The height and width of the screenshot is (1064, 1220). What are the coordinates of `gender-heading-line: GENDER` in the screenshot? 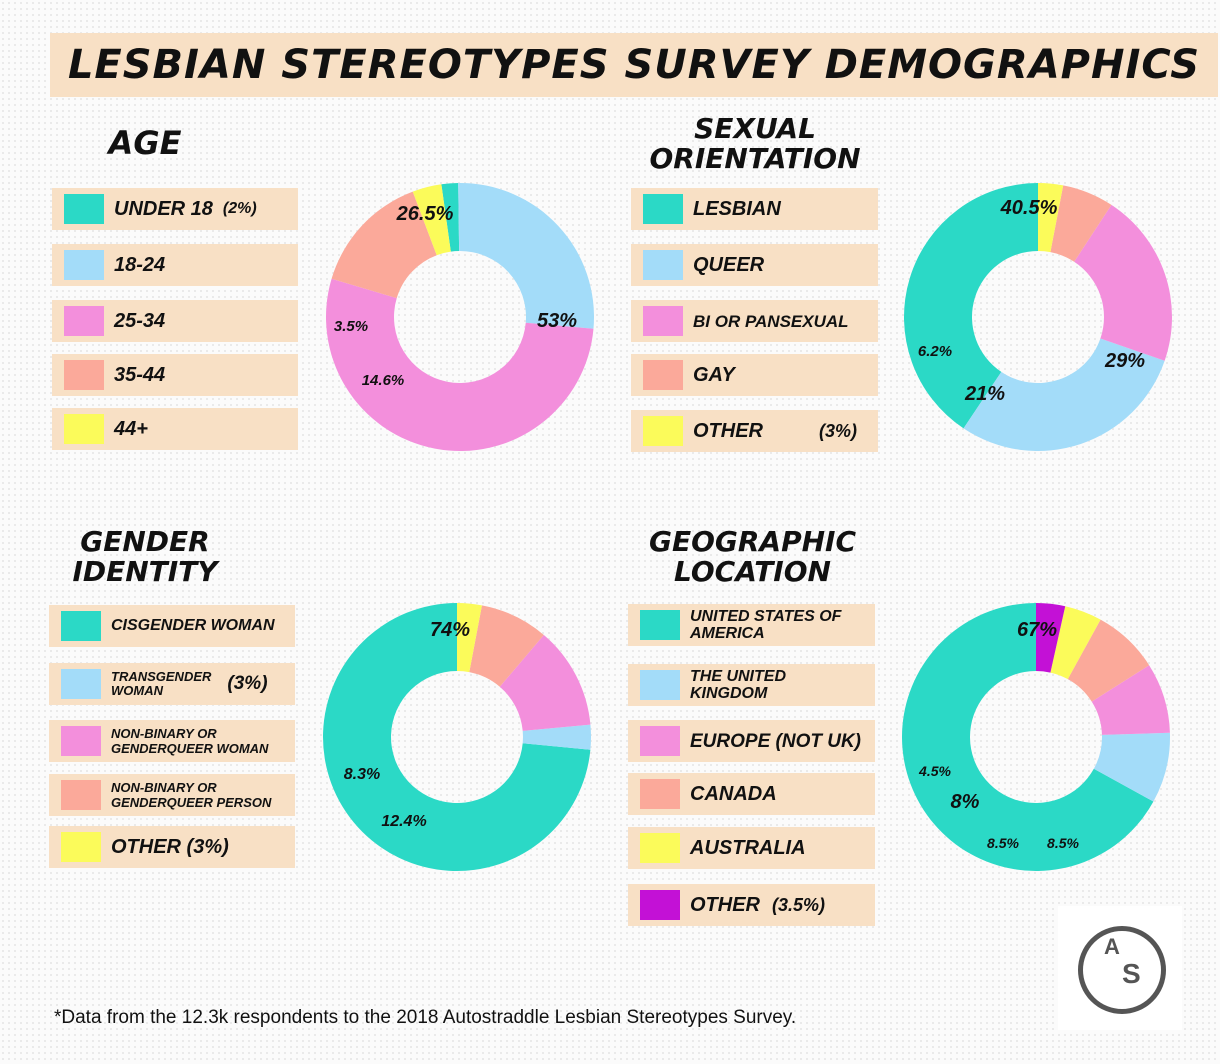 It's located at (145, 541).